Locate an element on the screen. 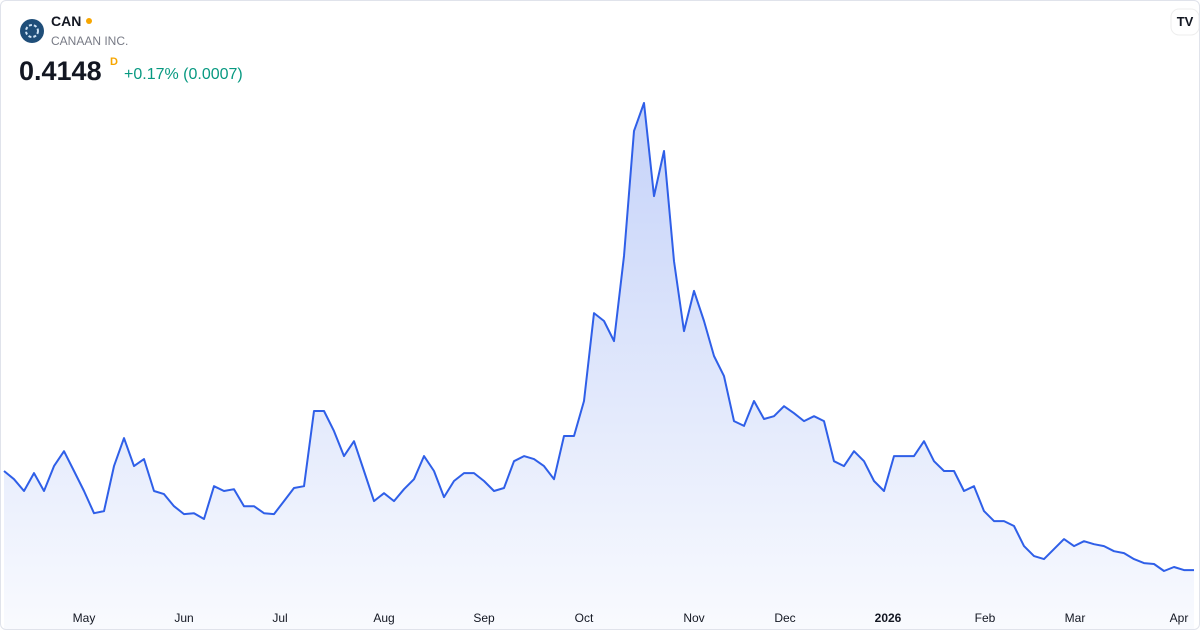 The width and height of the screenshot is (1200, 630). logo is located at coordinates (32, 31).